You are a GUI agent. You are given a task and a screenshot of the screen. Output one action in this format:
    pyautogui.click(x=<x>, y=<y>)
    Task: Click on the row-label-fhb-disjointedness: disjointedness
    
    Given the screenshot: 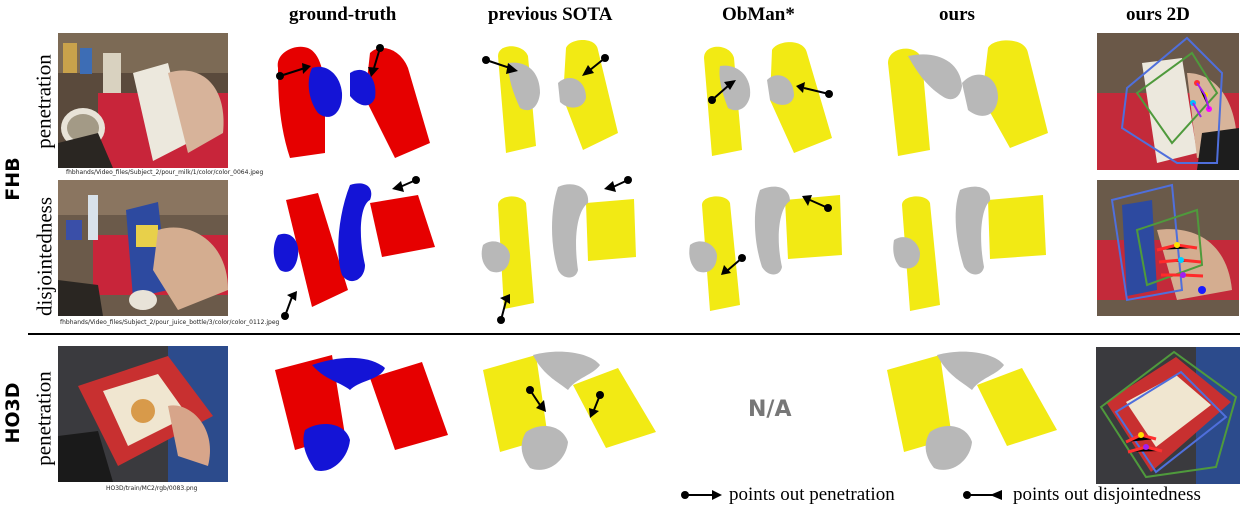 What is the action you would take?
    pyautogui.click(x=44, y=256)
    